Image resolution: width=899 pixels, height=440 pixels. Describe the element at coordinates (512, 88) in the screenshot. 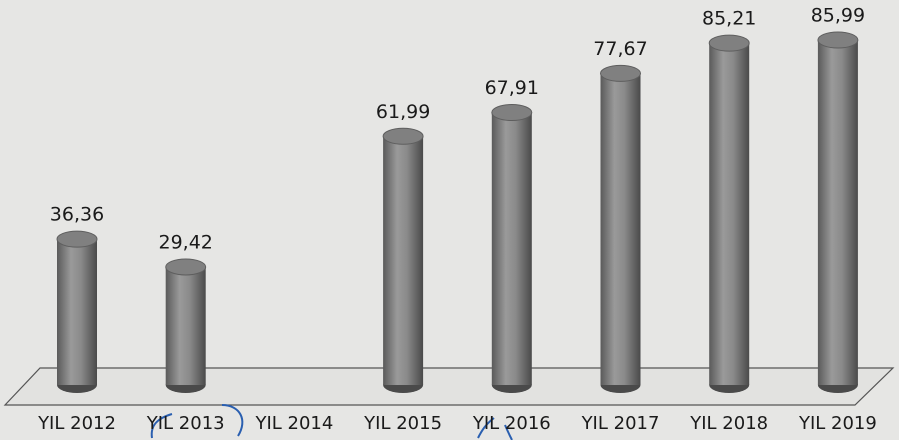

I see `value-label: 67,91` at that location.